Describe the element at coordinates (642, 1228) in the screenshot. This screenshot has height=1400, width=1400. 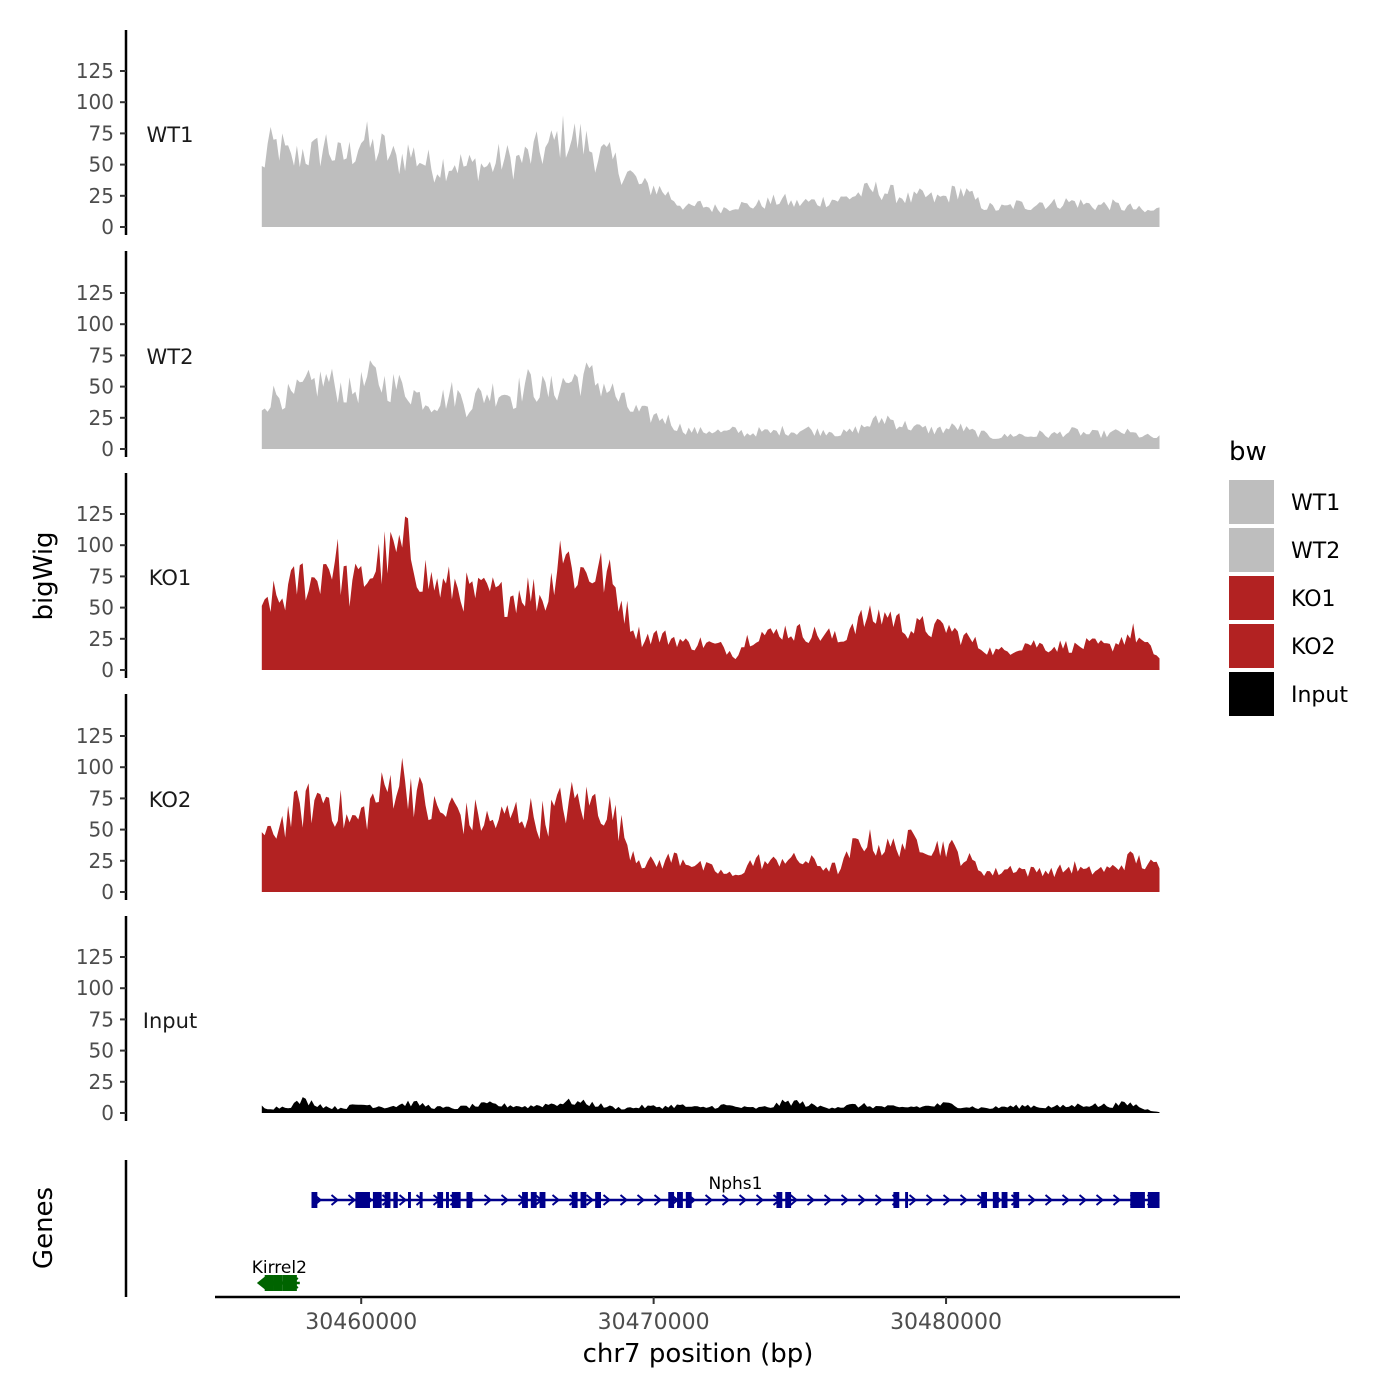
I see `gene-panel: Nphs1 Kirrel2` at that location.